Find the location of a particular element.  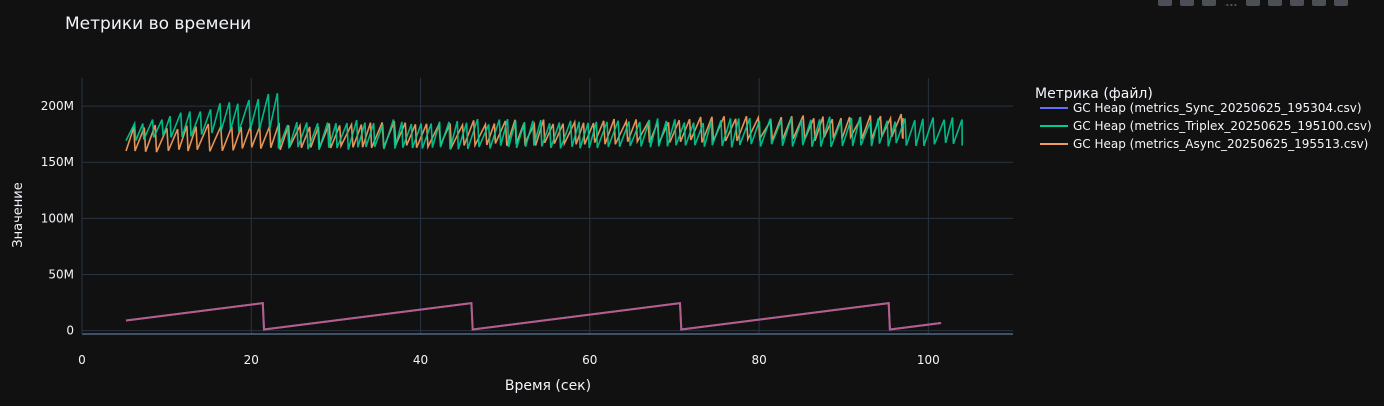

zoom-in-icon is located at coordinates (1275, 3).